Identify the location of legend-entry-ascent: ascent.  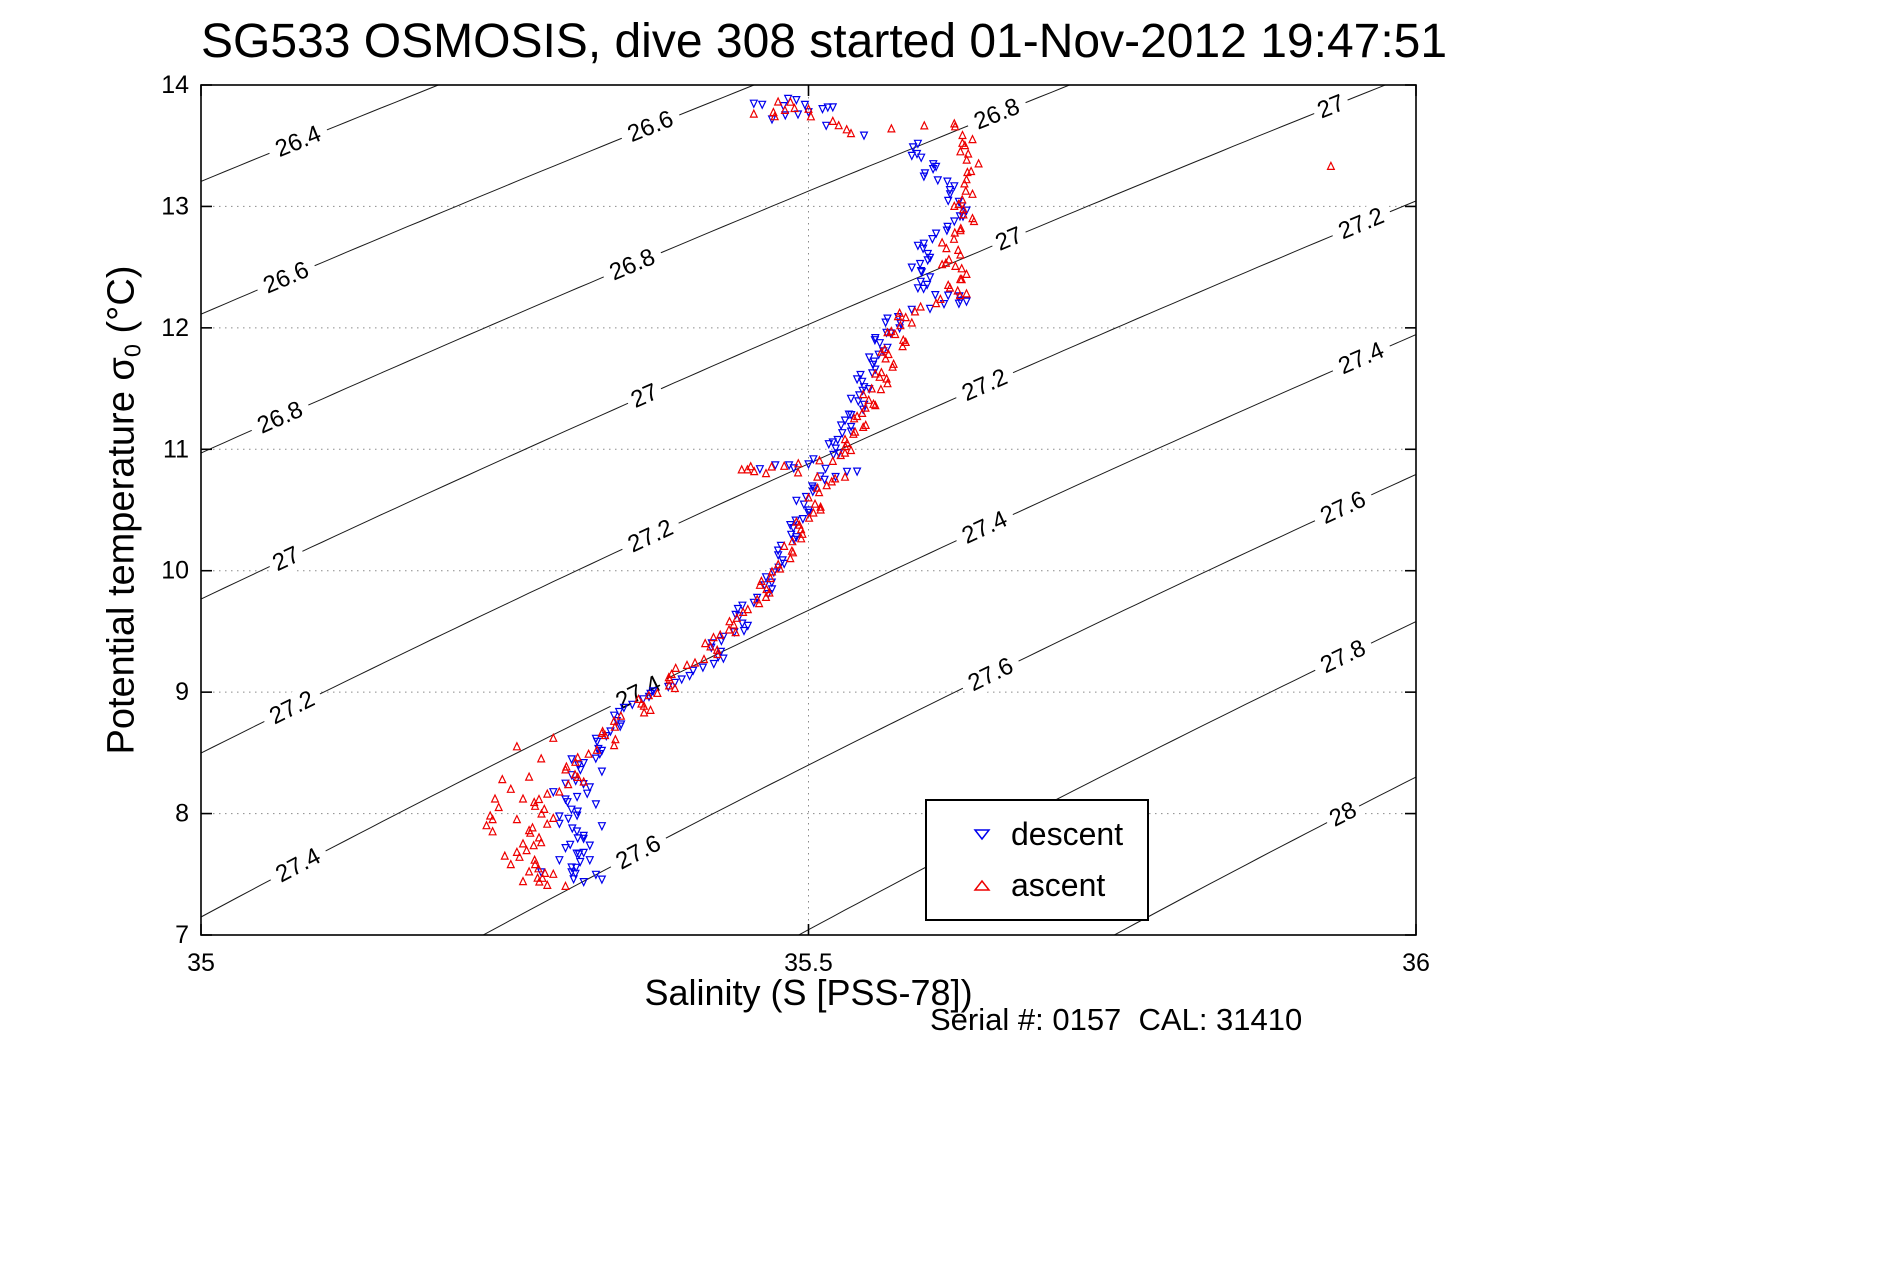
(1059, 885).